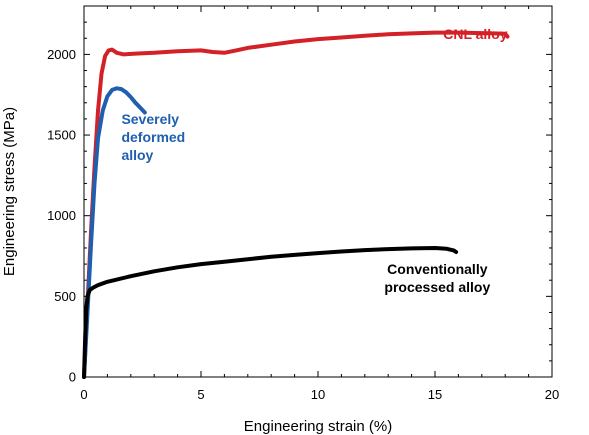 The image size is (589, 435). I want to click on y-tick-label: 2000, so click(61, 54).